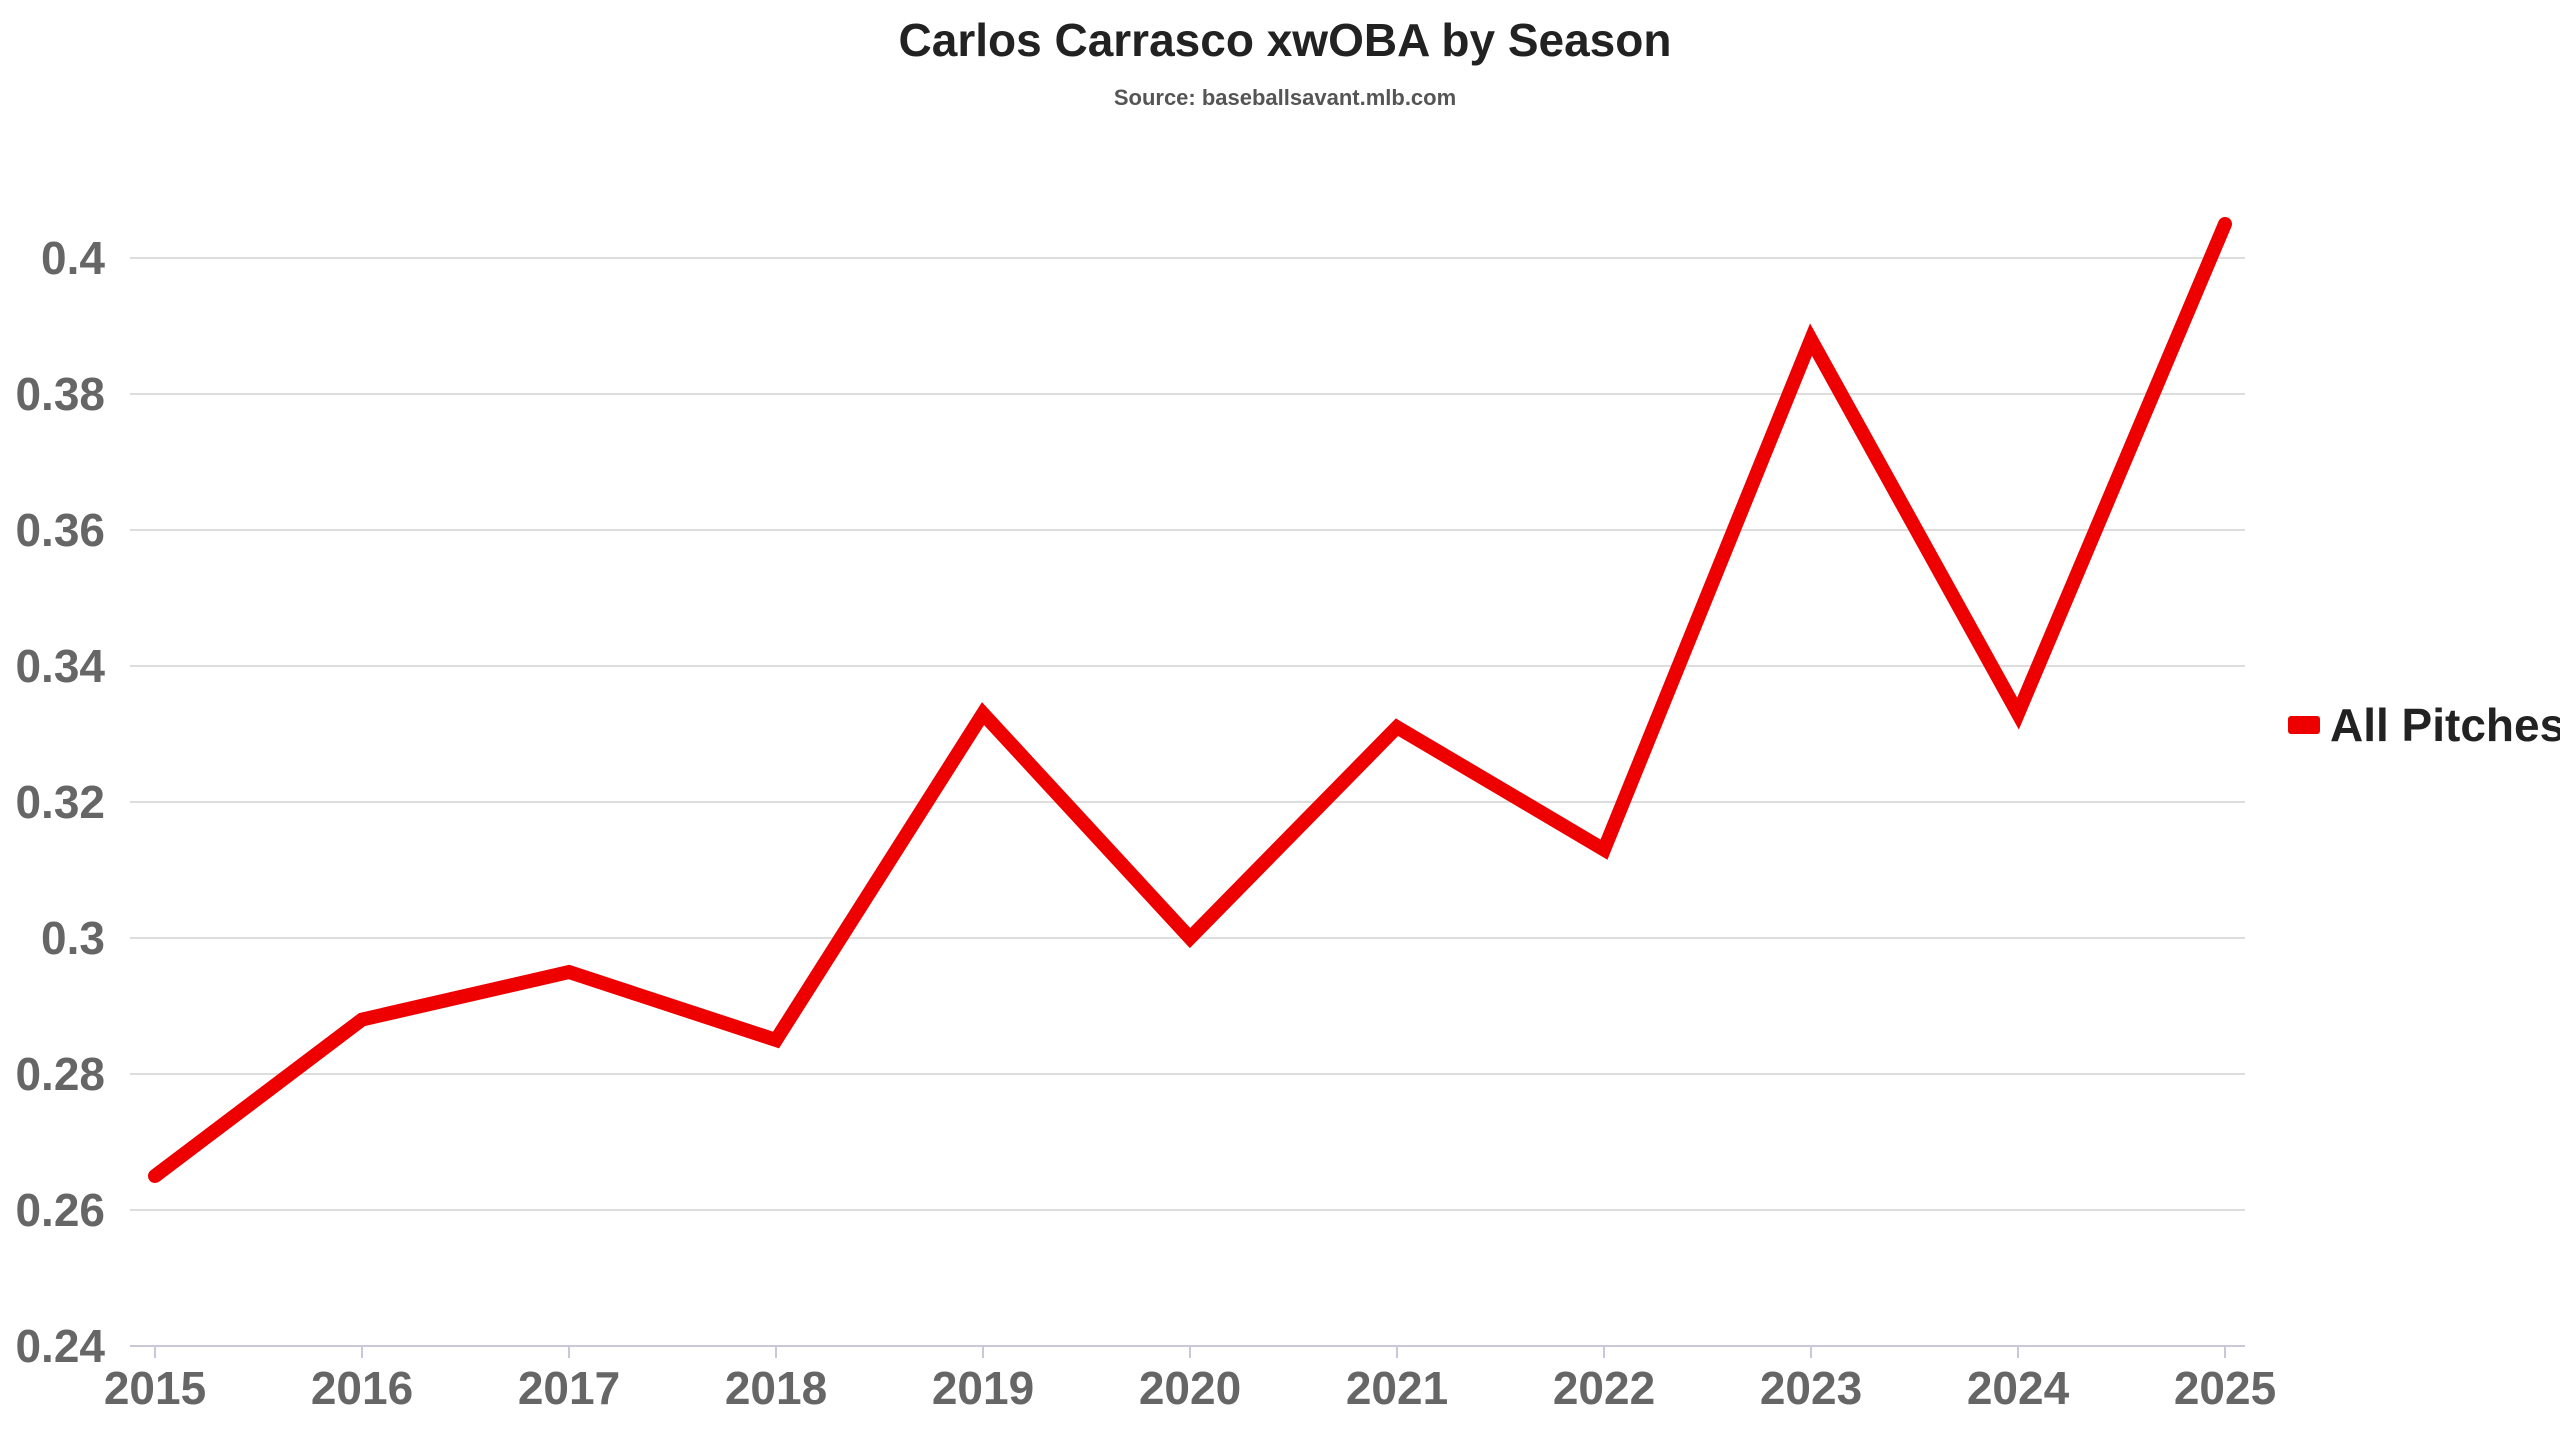 This screenshot has height=1440, width=2560. I want to click on chart-title: Carlos Carrasco xwOBA by Season, so click(1285, 40).